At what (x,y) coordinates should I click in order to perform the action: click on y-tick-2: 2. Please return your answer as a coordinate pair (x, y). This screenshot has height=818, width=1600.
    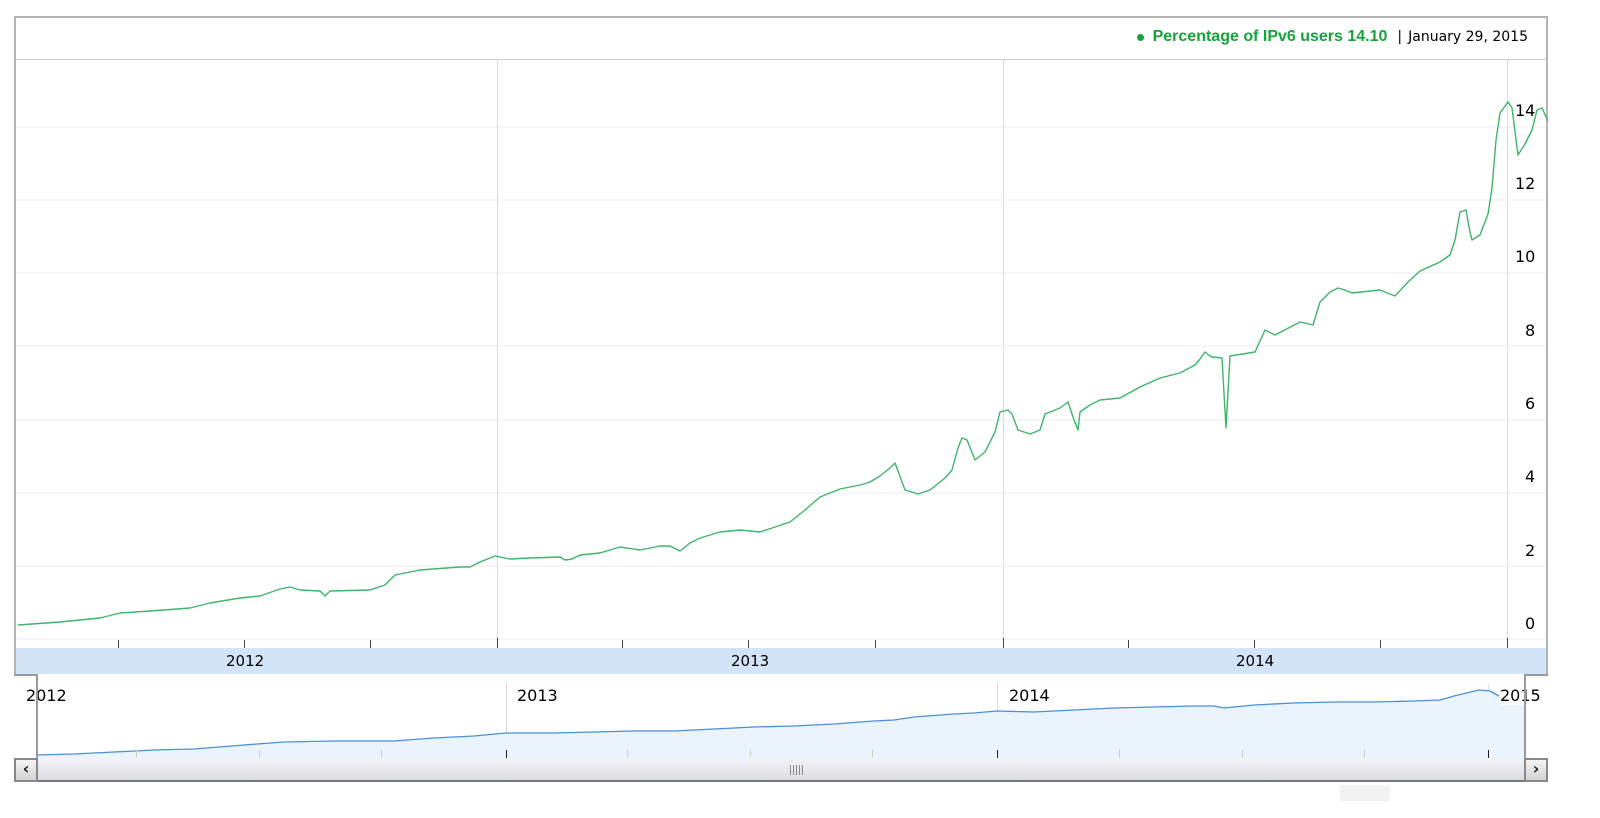
    Looking at the image, I should click on (1530, 550).